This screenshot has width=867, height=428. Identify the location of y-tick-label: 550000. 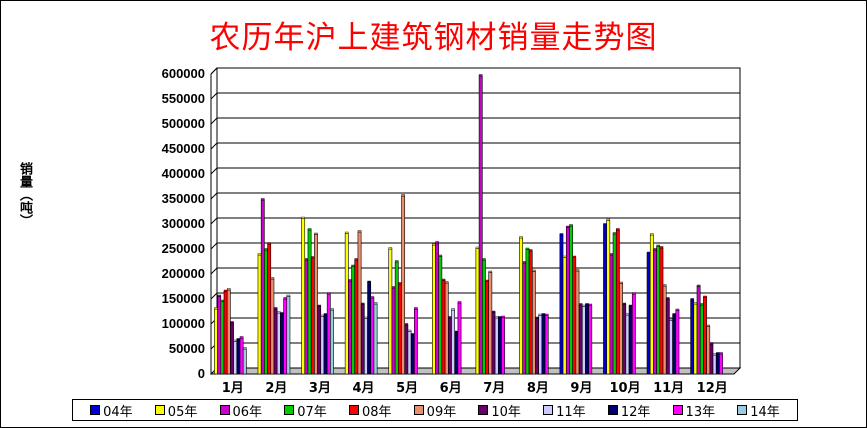
(183, 98).